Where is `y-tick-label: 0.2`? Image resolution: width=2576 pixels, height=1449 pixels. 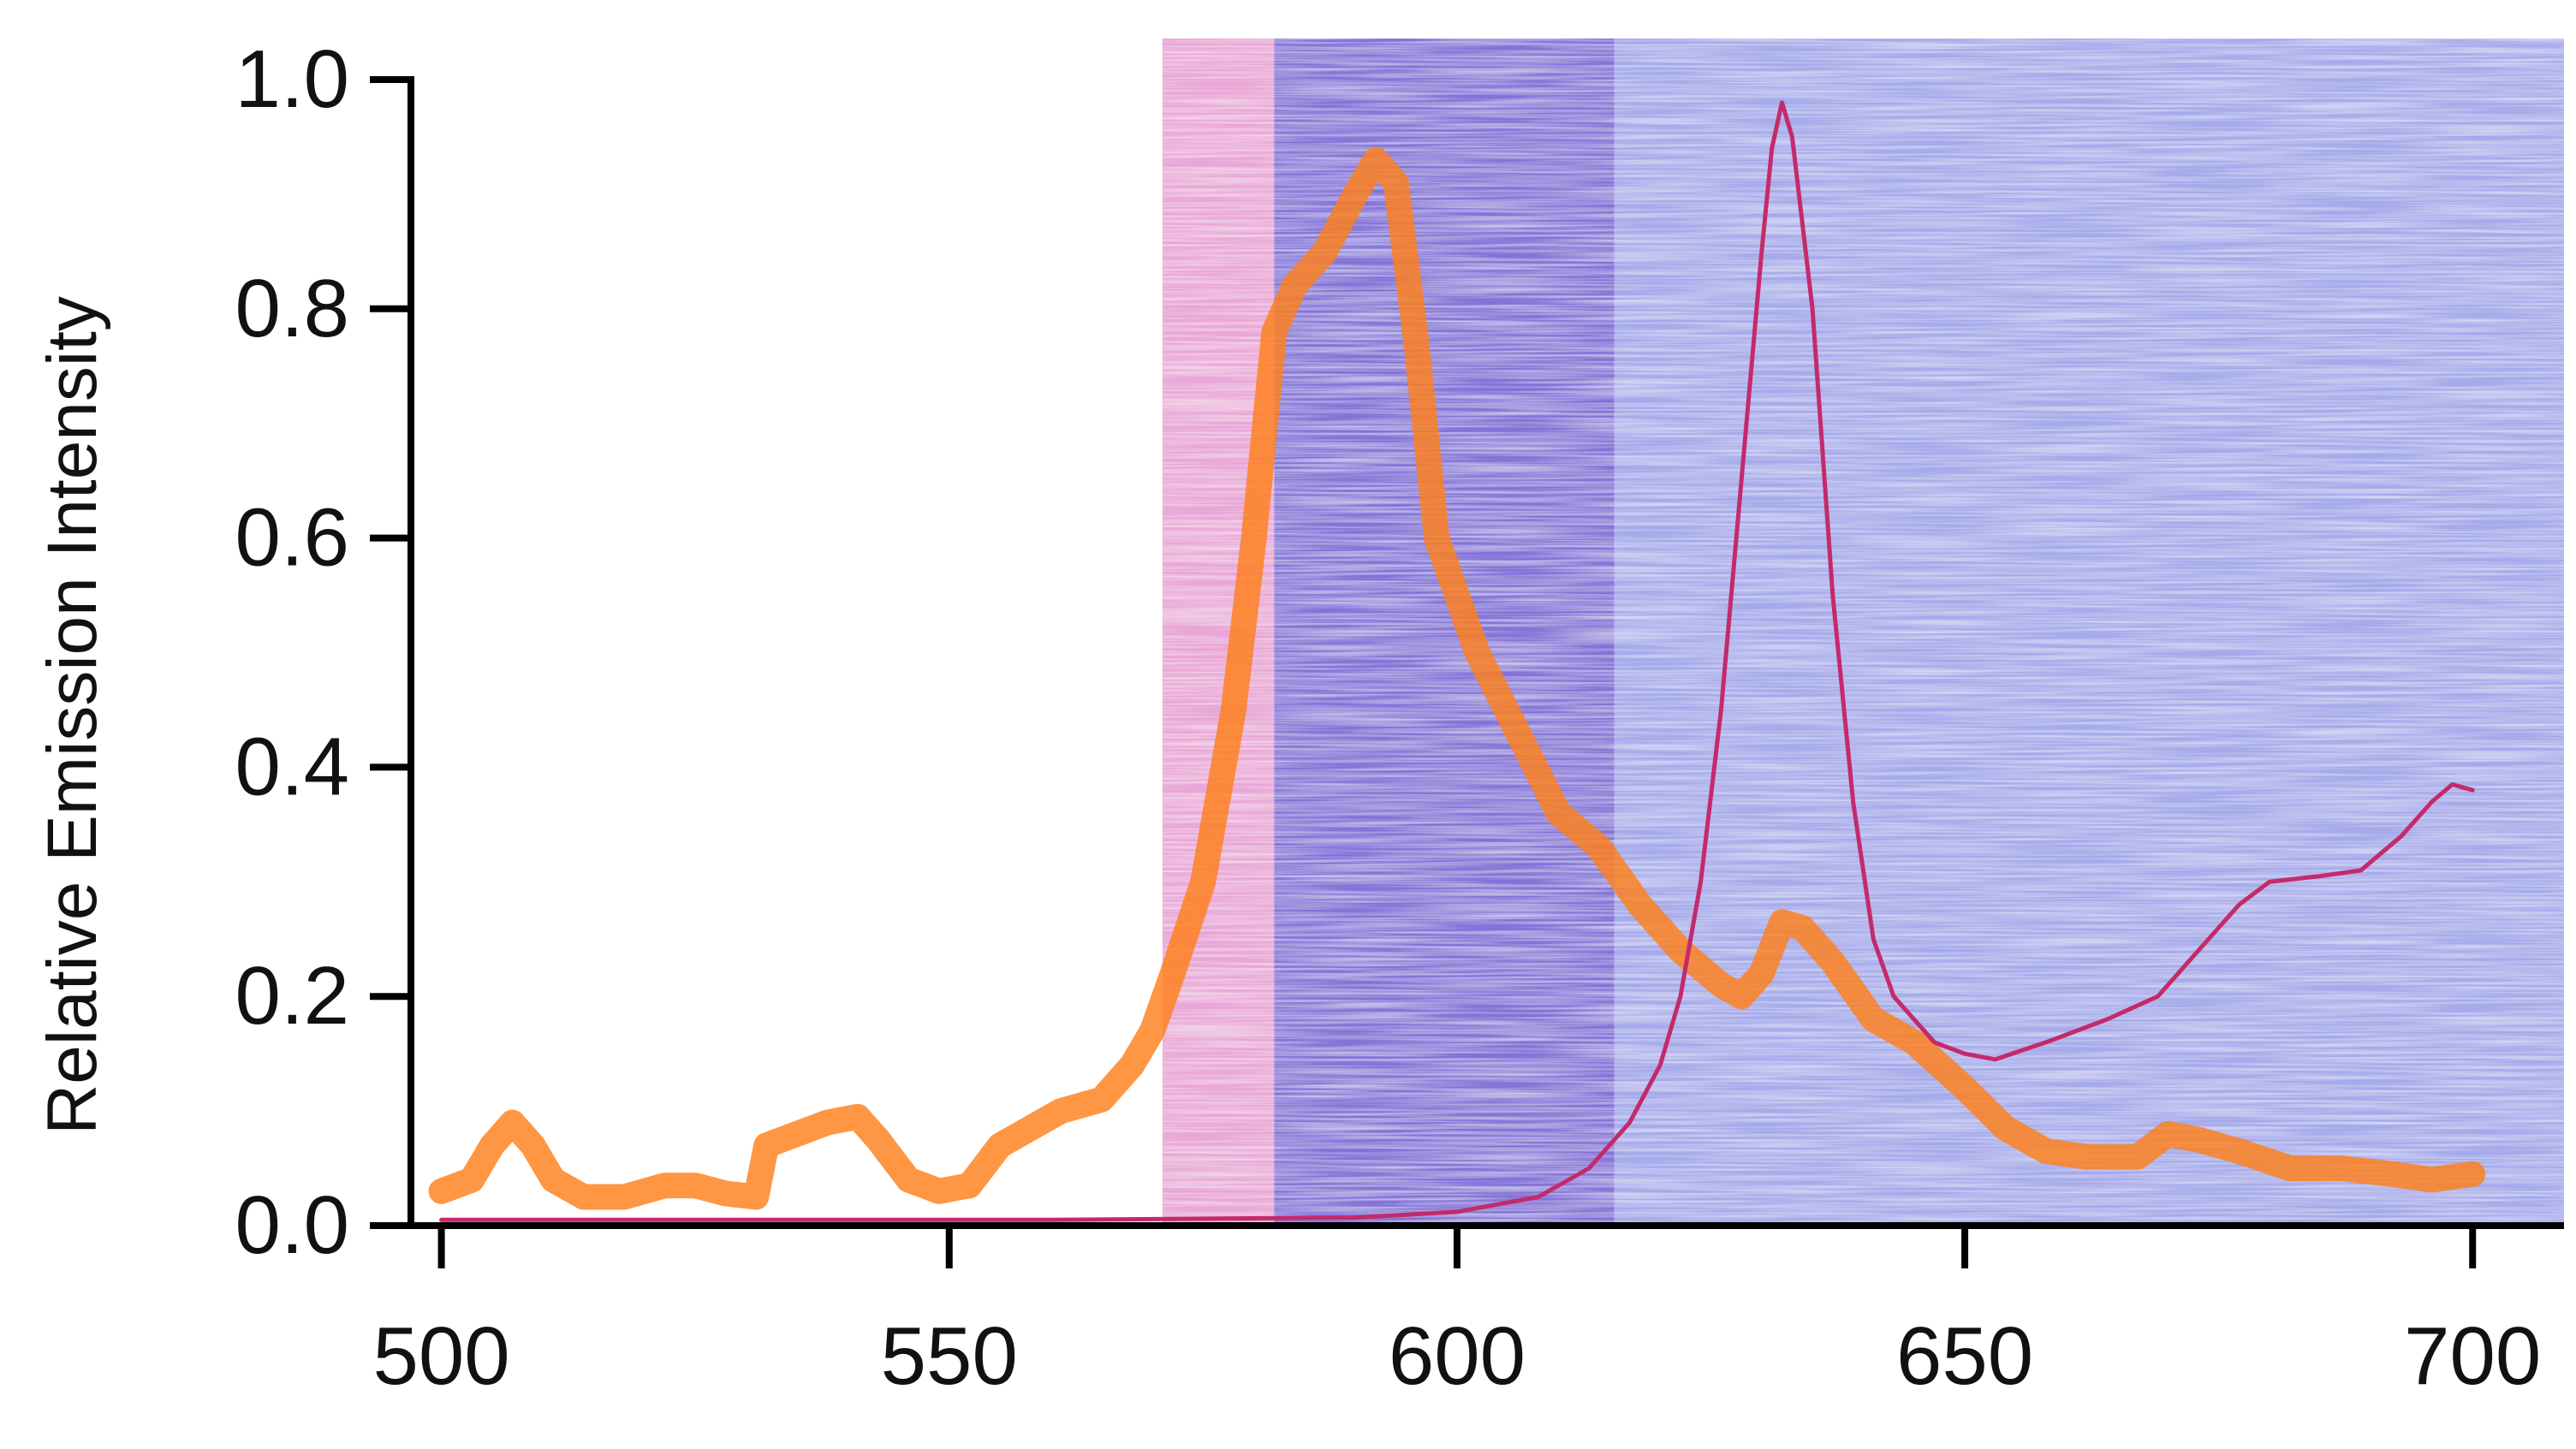 y-tick-label: 0.2 is located at coordinates (292, 996).